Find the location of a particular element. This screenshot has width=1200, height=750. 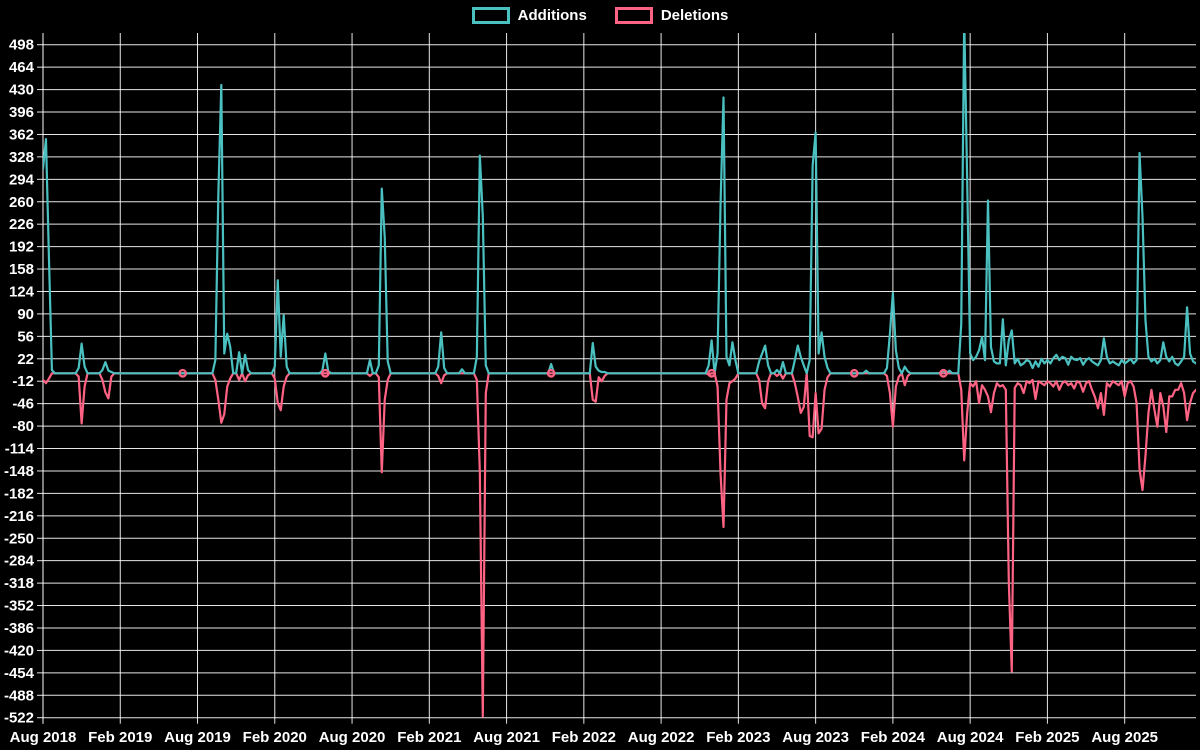

y-tick-label: -488 is located at coordinates (19, 695).